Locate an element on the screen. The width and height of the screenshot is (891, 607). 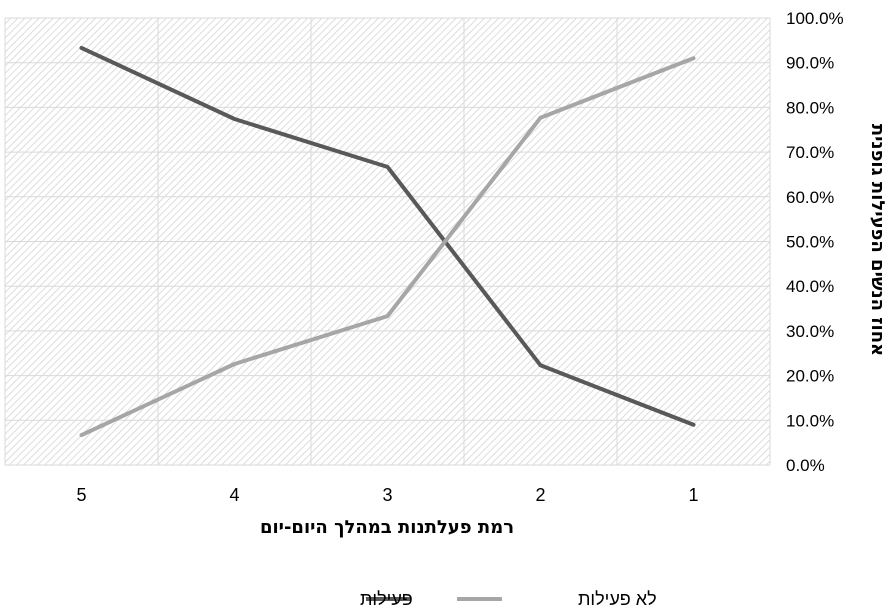
y-tick-label: 20.0% is located at coordinates (810, 376).